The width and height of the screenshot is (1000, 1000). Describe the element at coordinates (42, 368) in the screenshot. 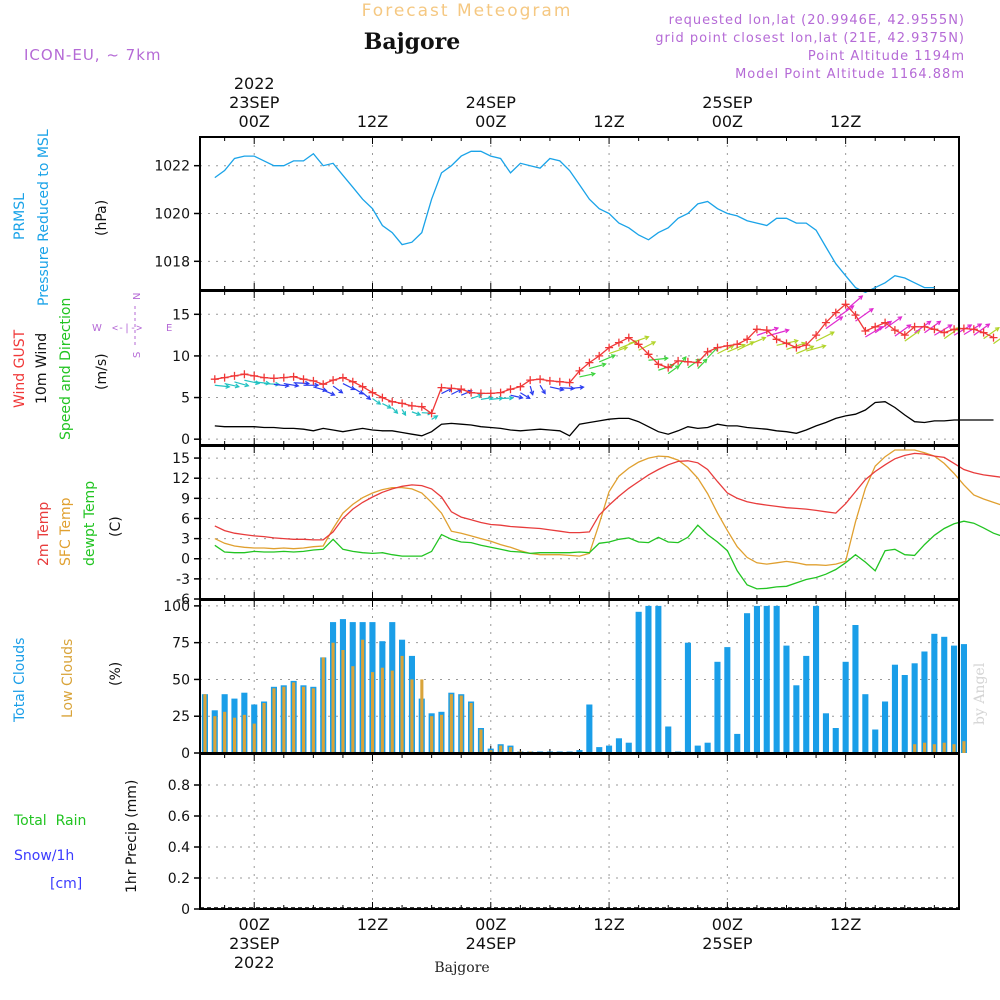

I see `wind-legend-10m: 10m Wind` at that location.